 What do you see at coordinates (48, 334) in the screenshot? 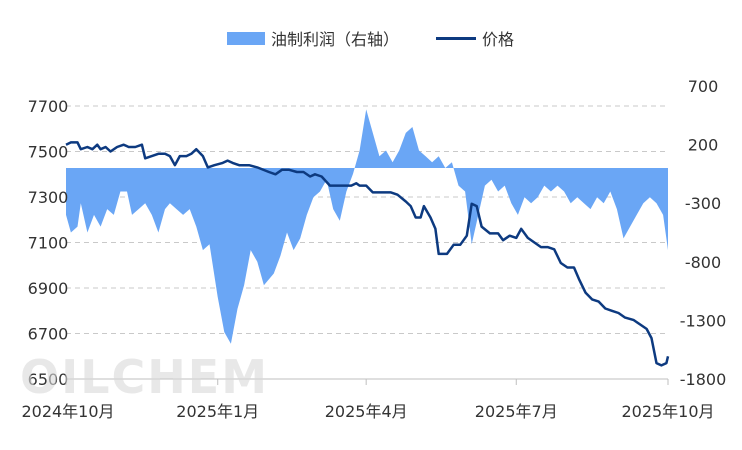
I see `y-left-tick-label: 6700` at bounding box center [48, 334].